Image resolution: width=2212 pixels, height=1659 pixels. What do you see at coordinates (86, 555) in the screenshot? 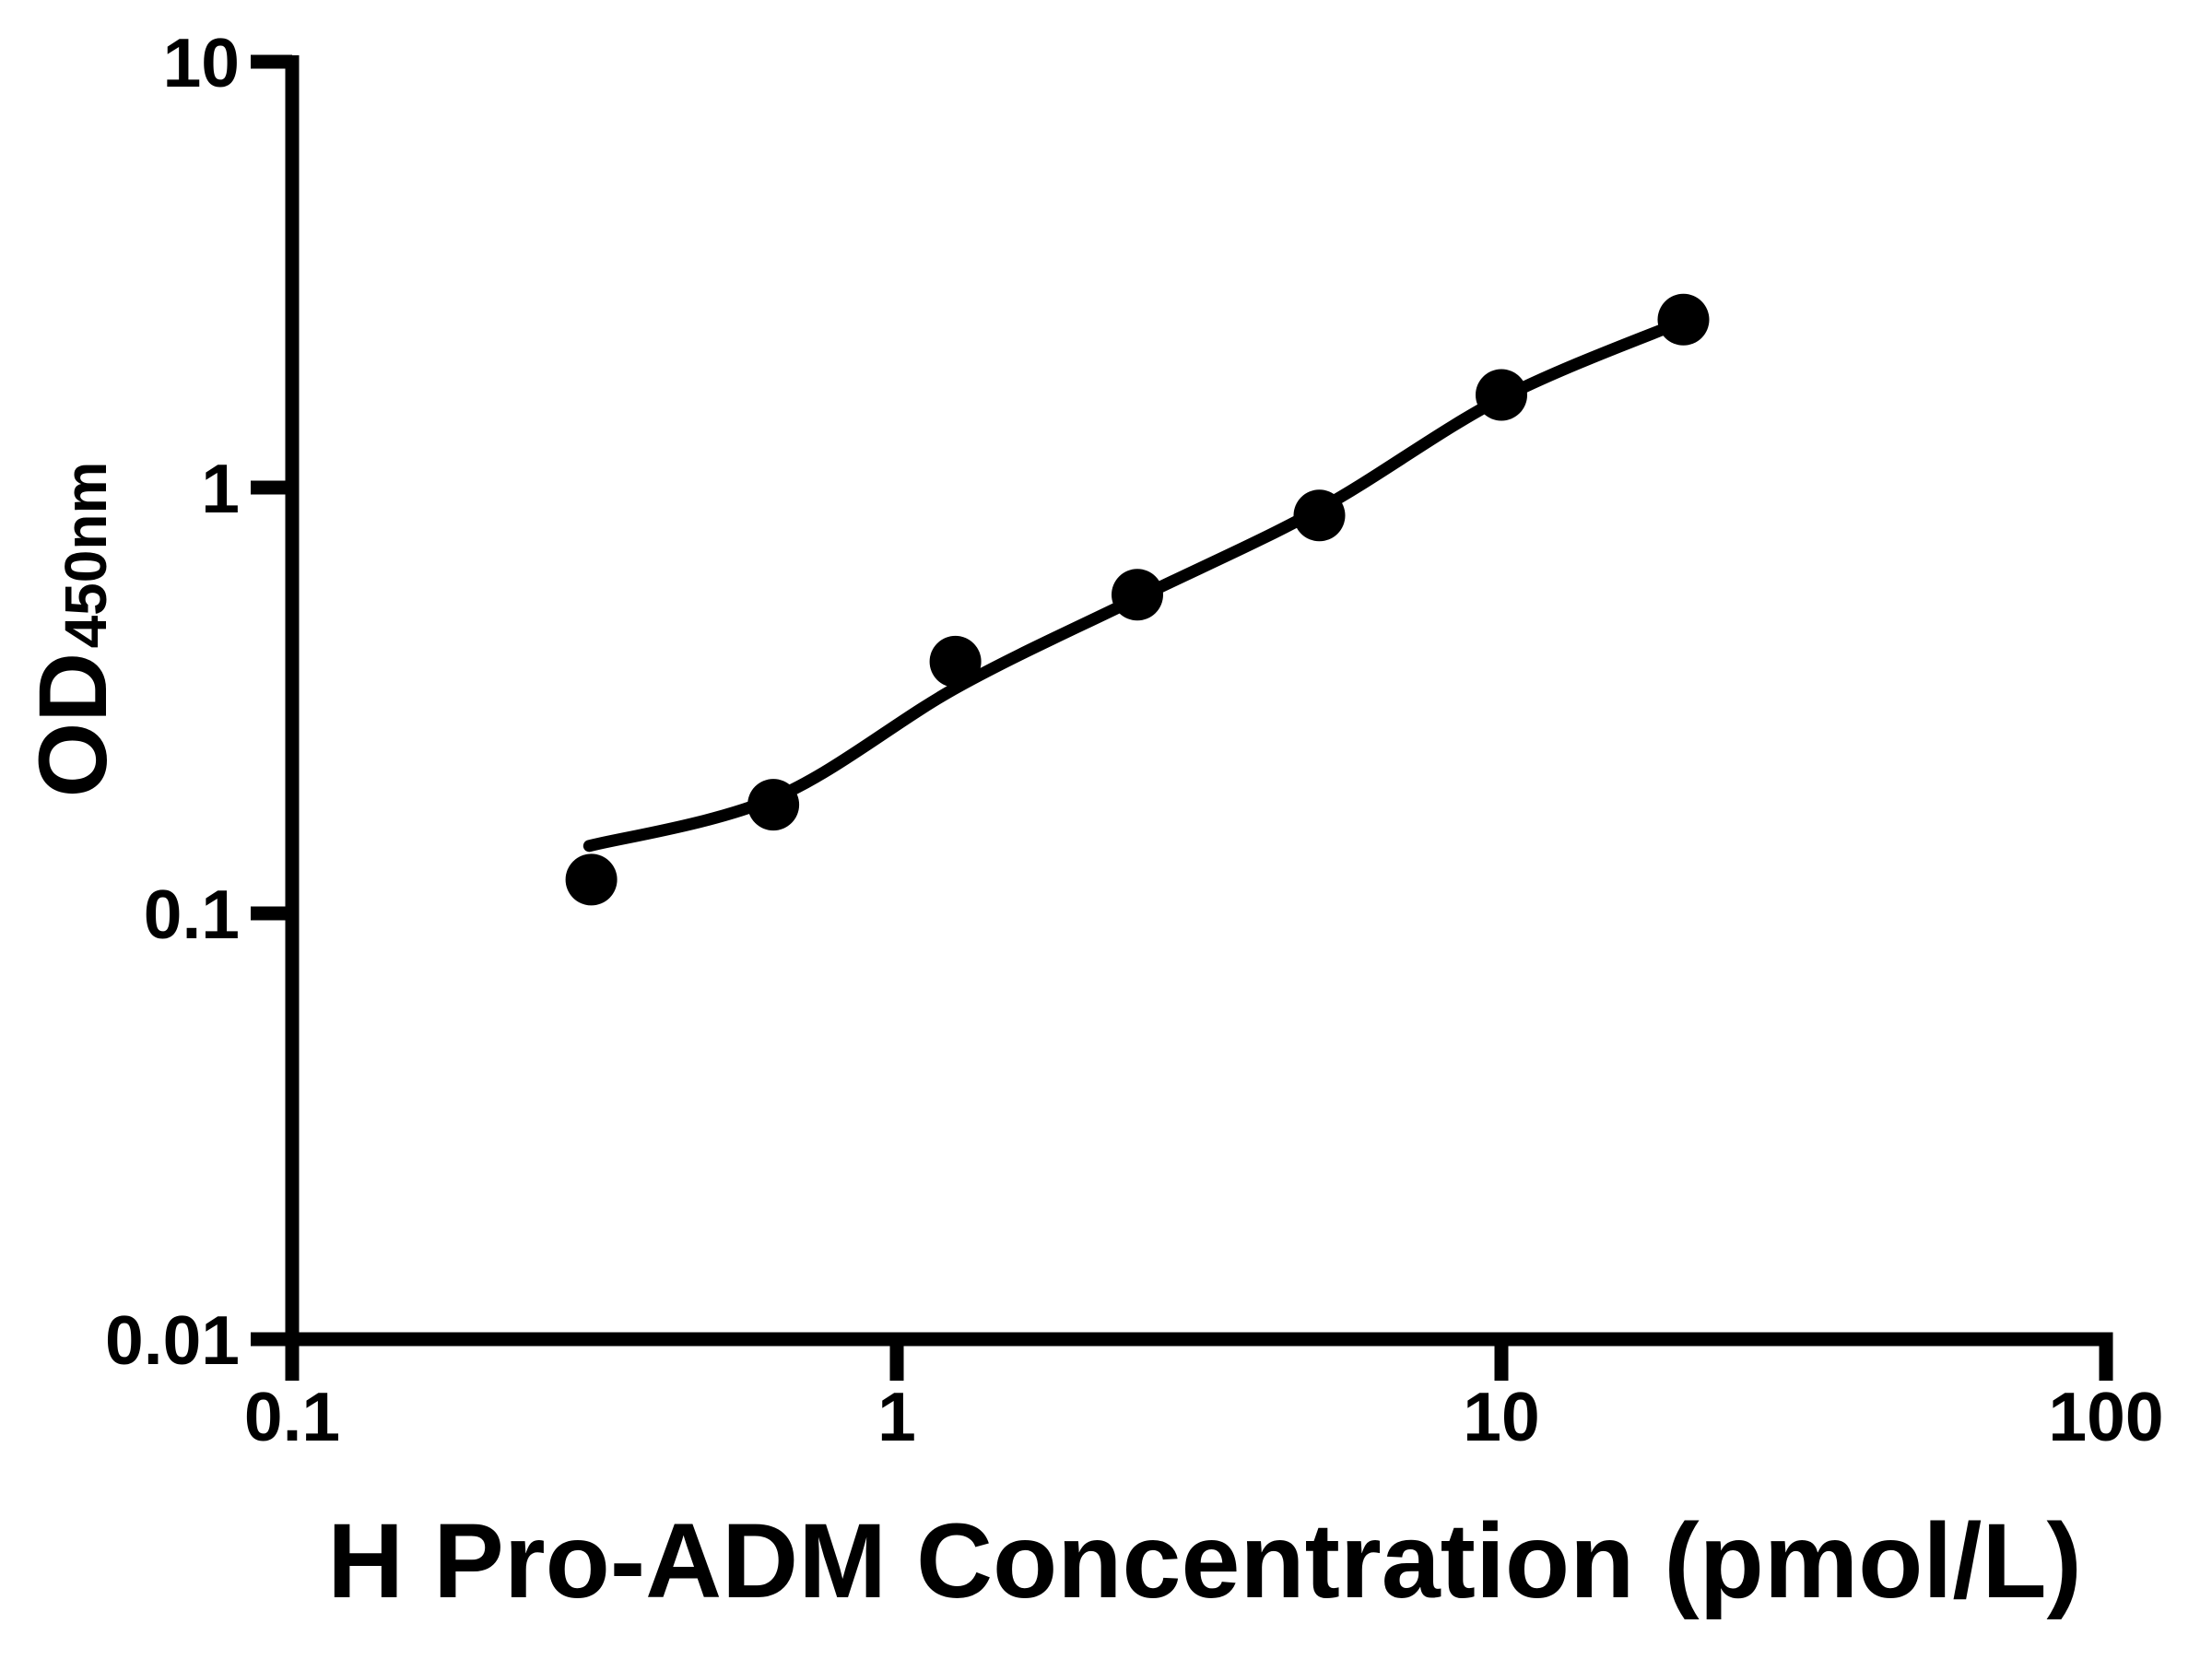
I see `y-axis-title-sub: 450nm` at bounding box center [86, 555].